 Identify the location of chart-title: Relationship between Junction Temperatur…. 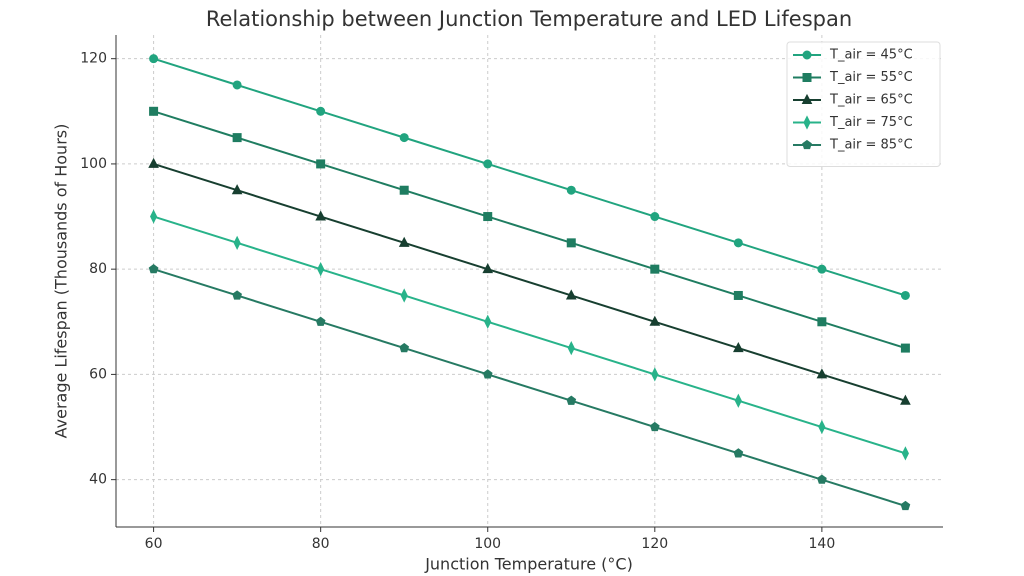
(529, 19).